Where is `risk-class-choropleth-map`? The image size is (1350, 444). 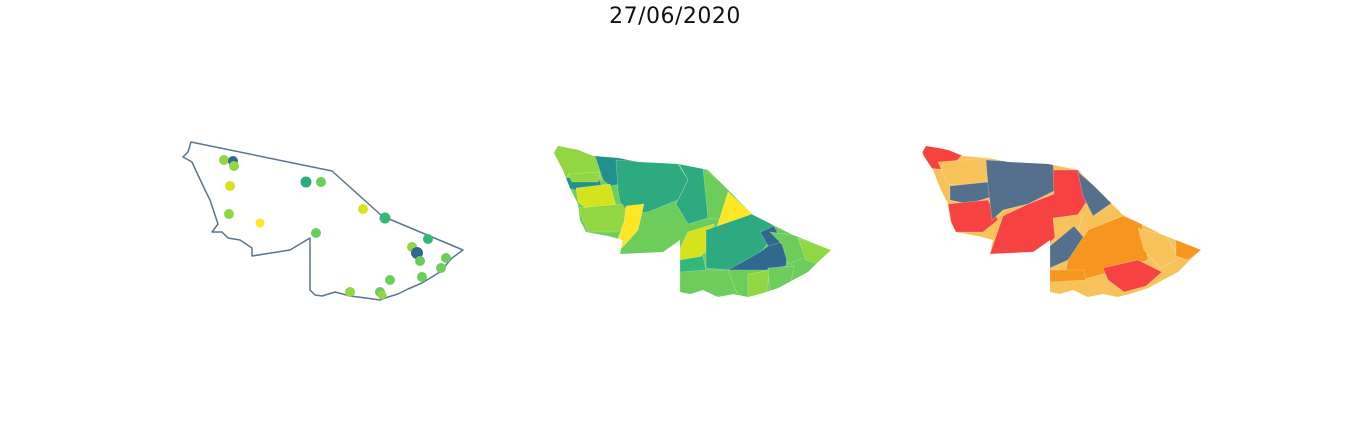
risk-class-choropleth-map is located at coordinates (1073, 220).